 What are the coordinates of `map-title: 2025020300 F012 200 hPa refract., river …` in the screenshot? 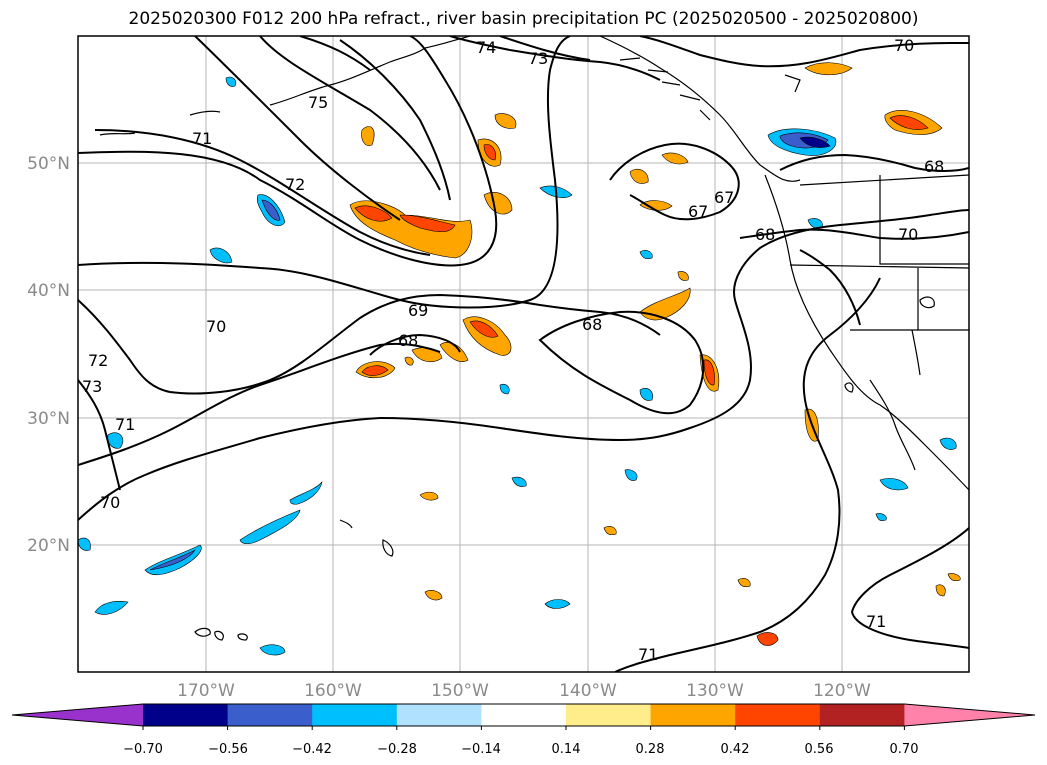 It's located at (523, 19).